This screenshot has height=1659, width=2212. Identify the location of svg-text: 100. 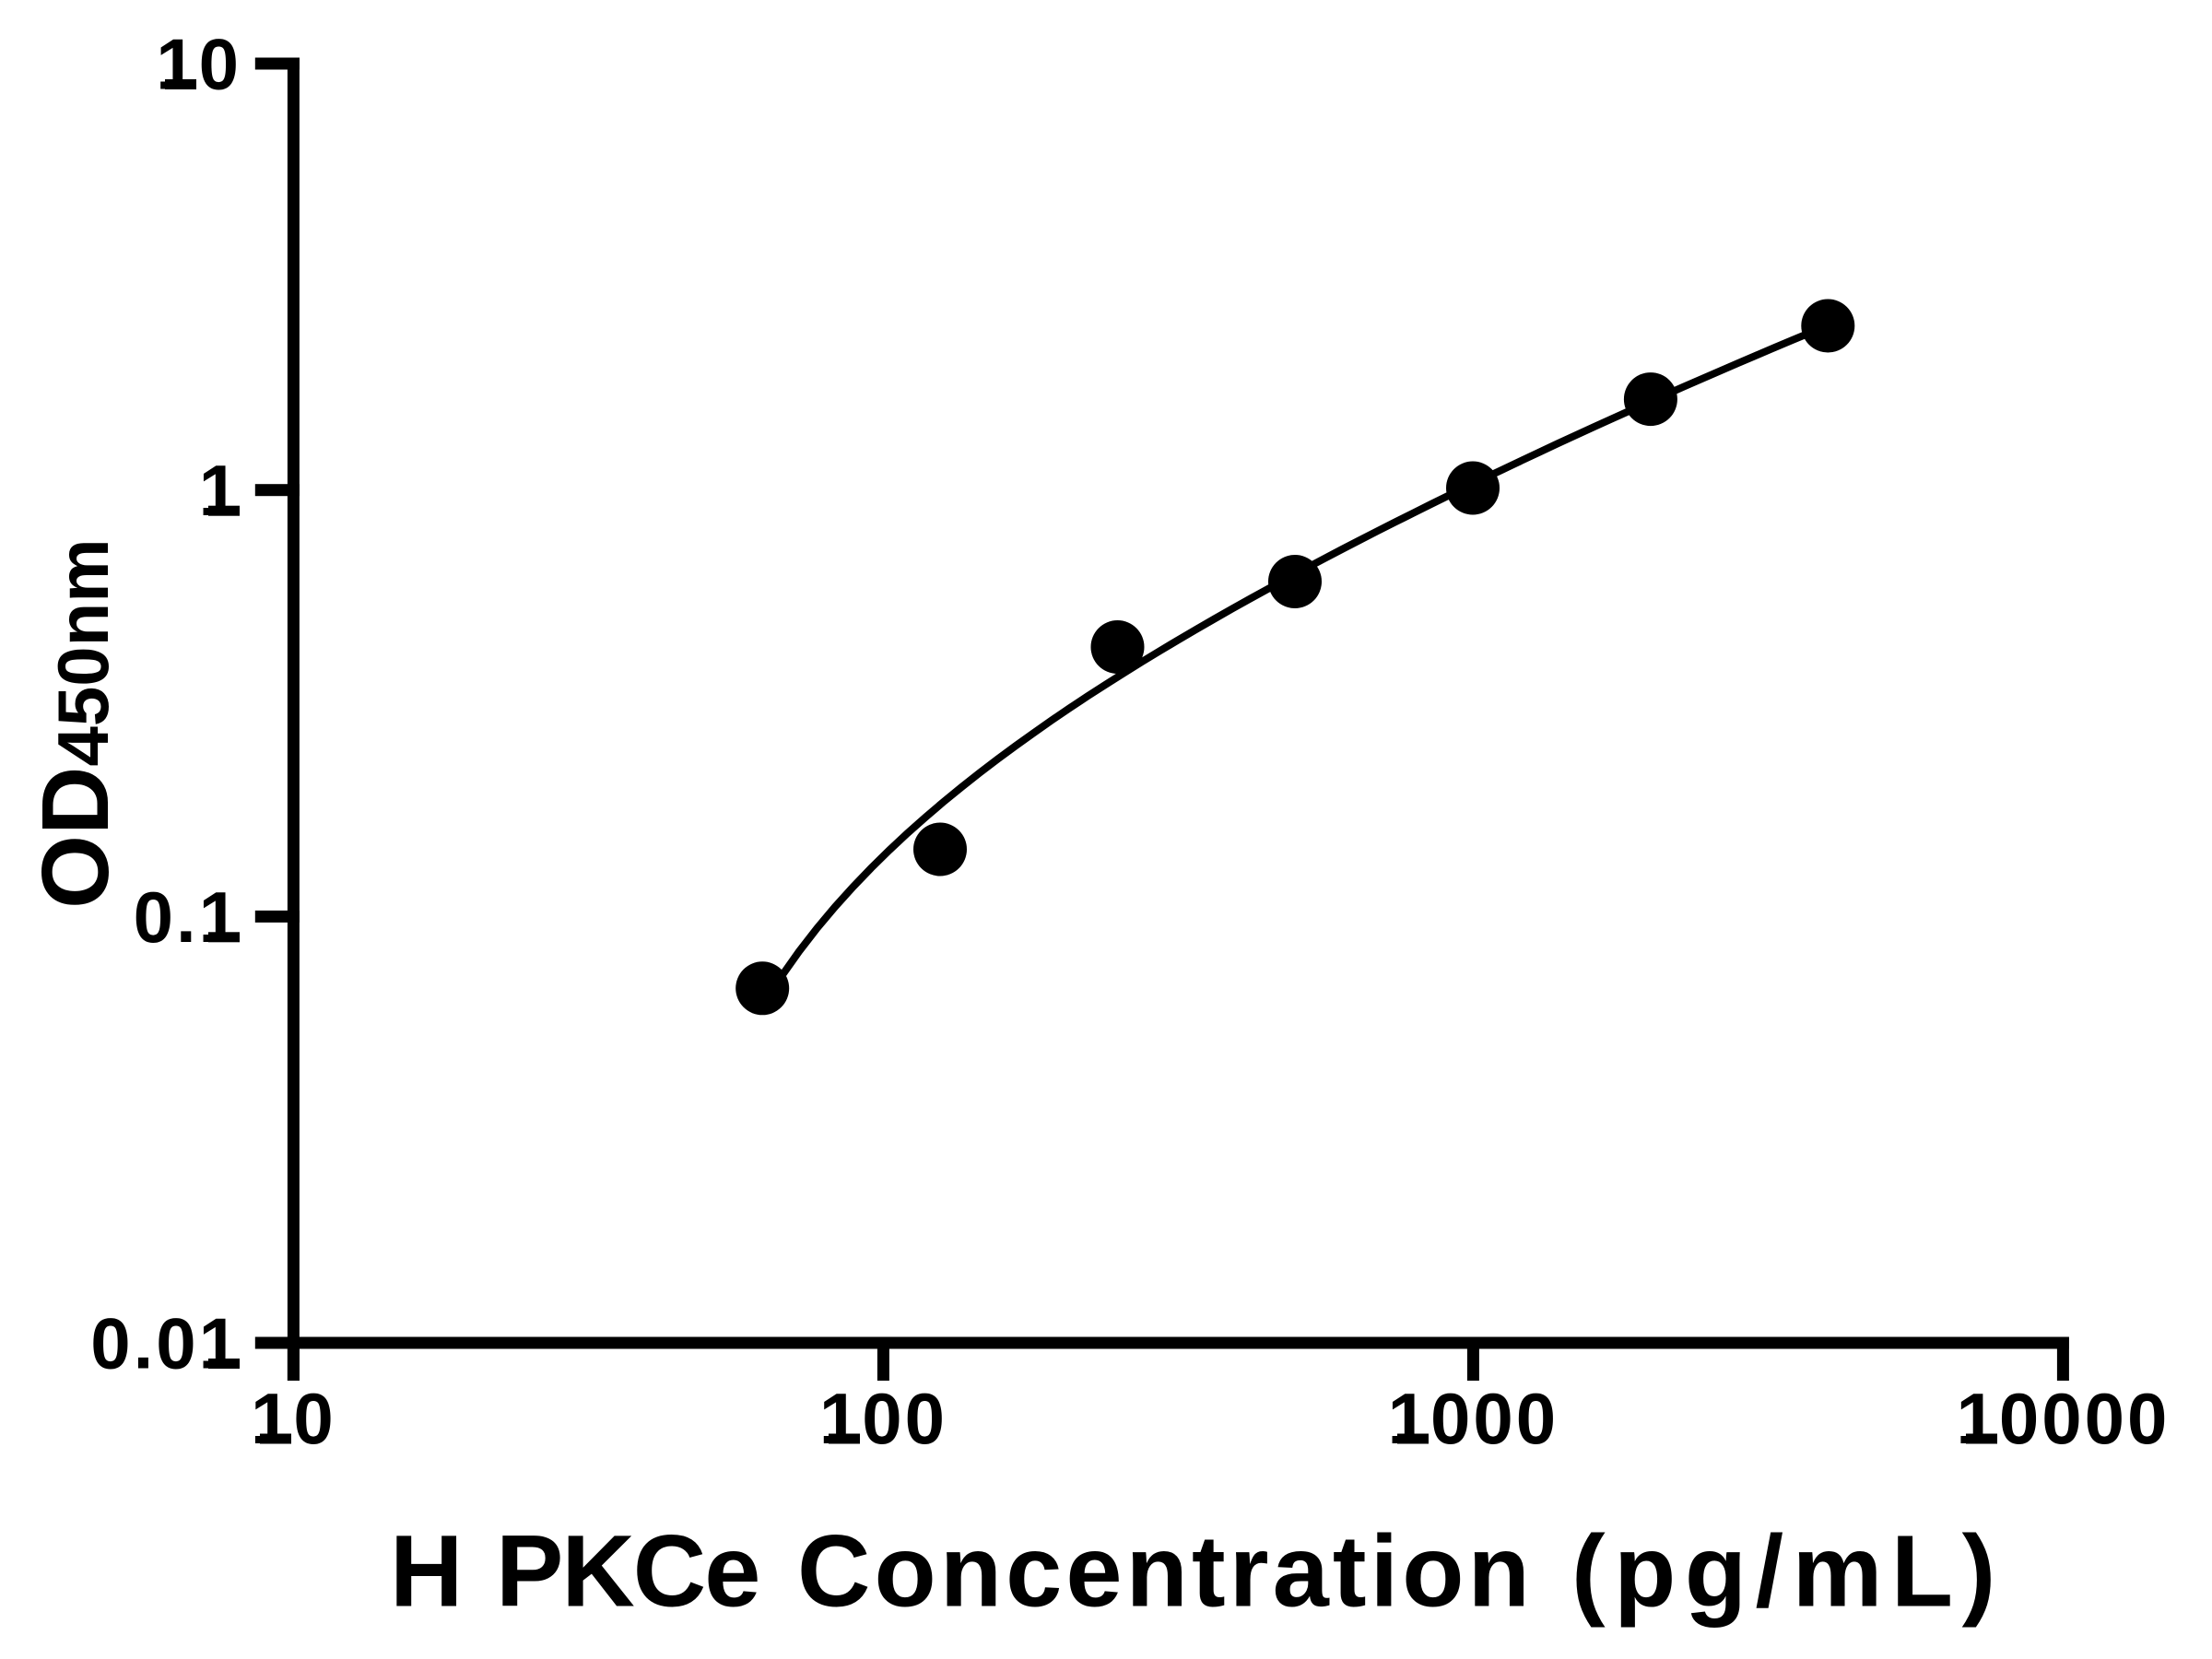
(883, 1418).